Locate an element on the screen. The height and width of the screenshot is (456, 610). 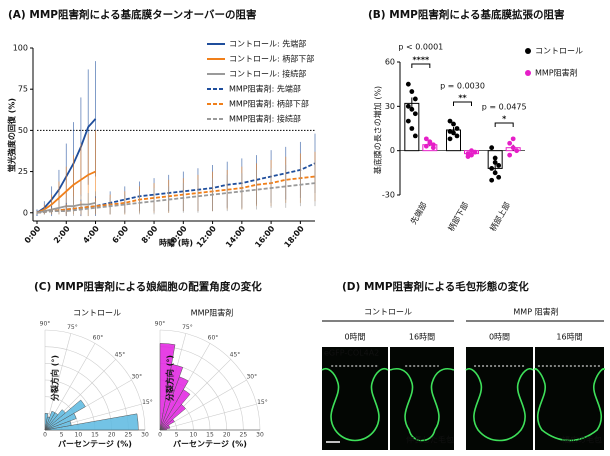
angle-label: 60° is located at coordinates (98, 338).